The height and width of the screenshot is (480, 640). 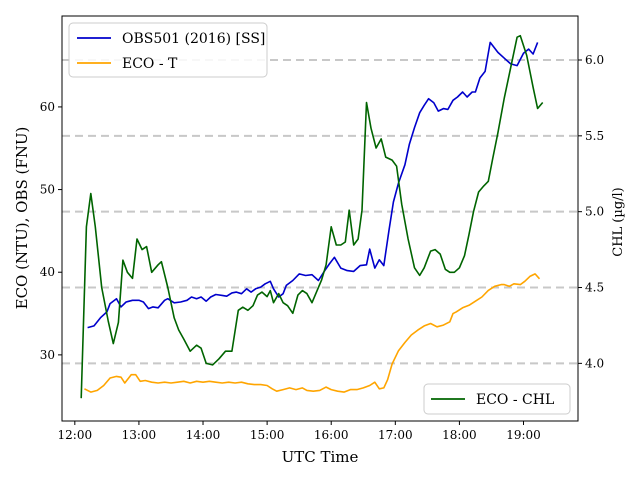 I want to click on x-tick-label-3: 15:00, so click(x=267, y=435).